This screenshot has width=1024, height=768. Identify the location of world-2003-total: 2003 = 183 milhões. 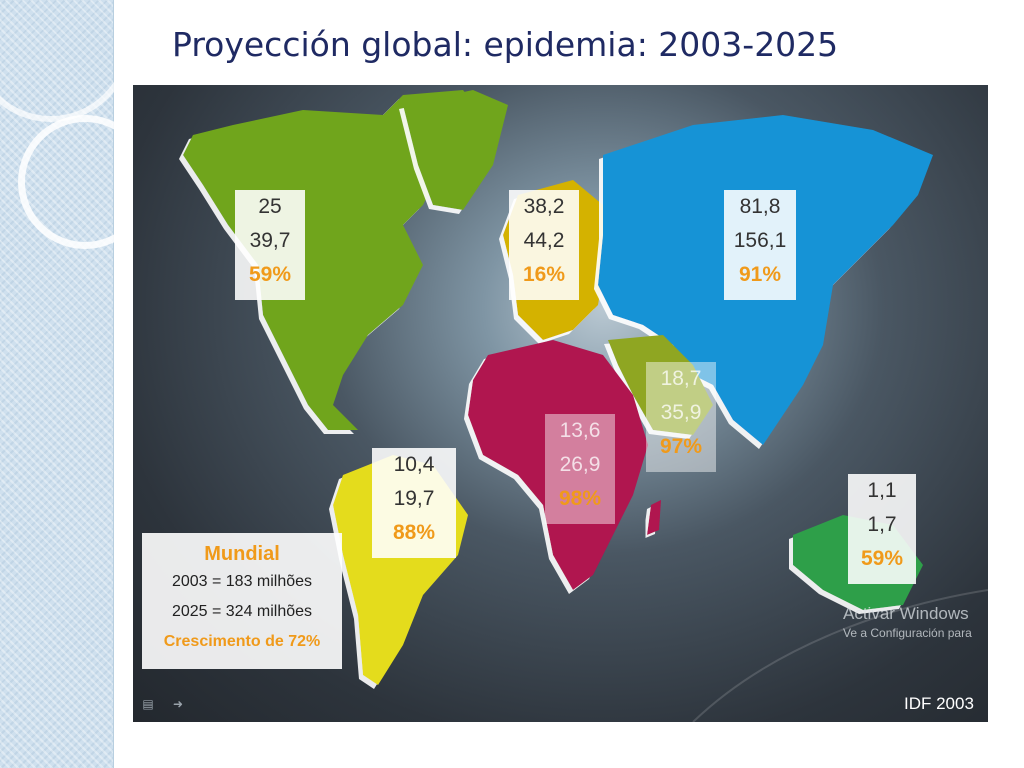
(242, 581).